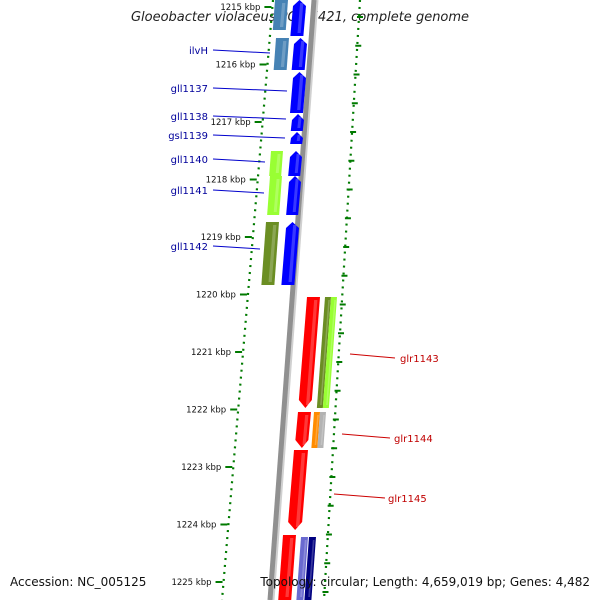 This screenshot has width=600, height=600. I want to click on gene-label-gll1142: gll1142, so click(189, 247).